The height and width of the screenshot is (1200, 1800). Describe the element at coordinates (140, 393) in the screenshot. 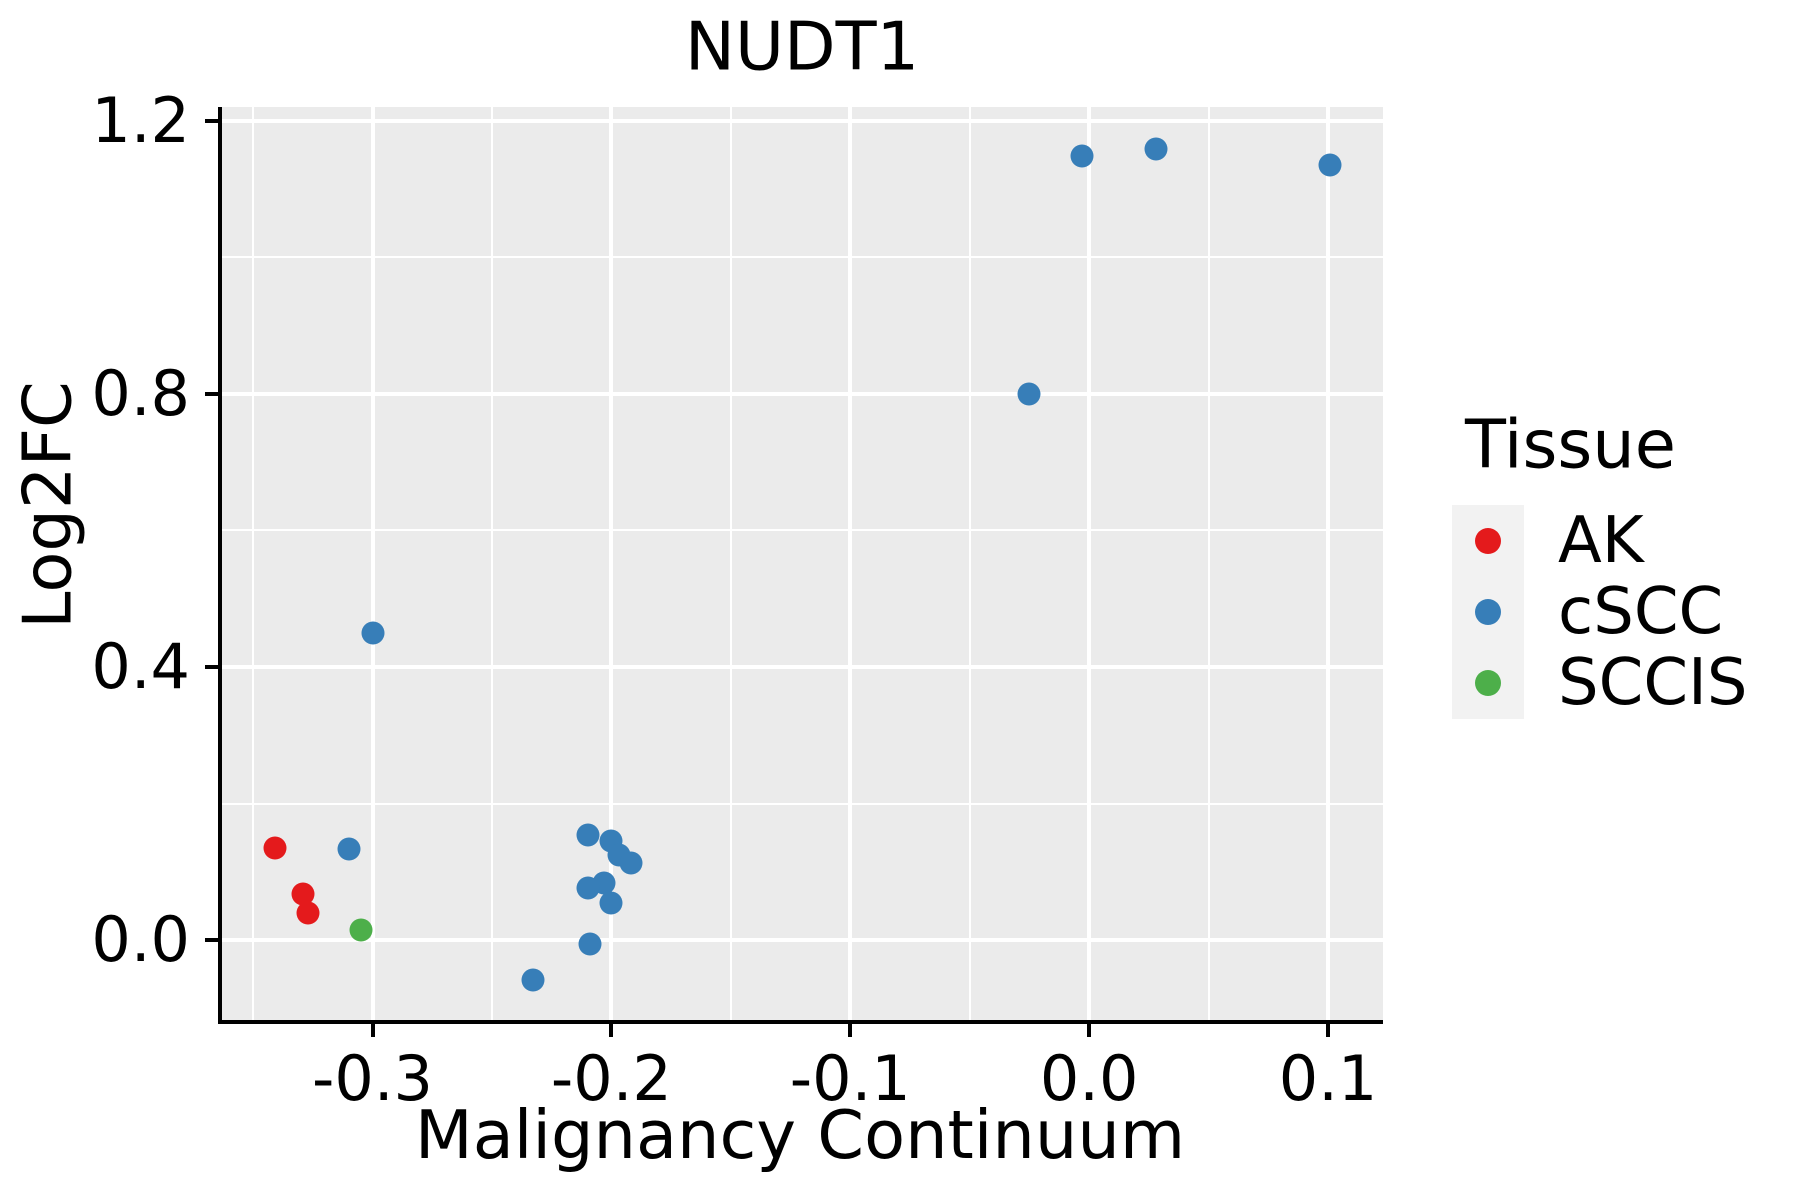

I see `y-tick-label: 0.8` at that location.